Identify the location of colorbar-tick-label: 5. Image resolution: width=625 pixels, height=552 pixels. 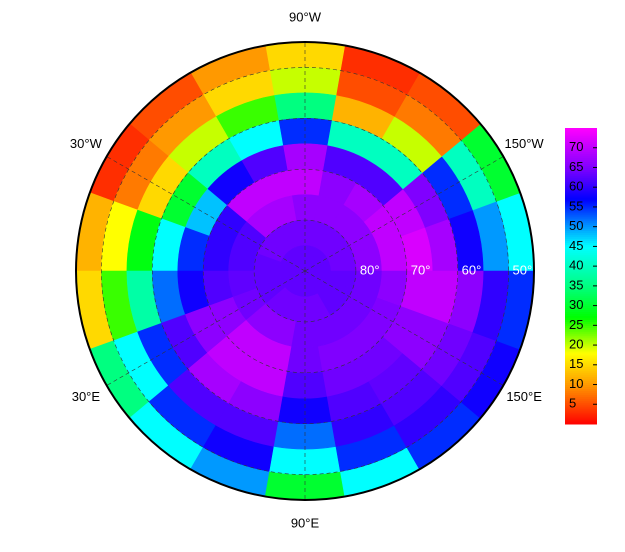
(572, 403).